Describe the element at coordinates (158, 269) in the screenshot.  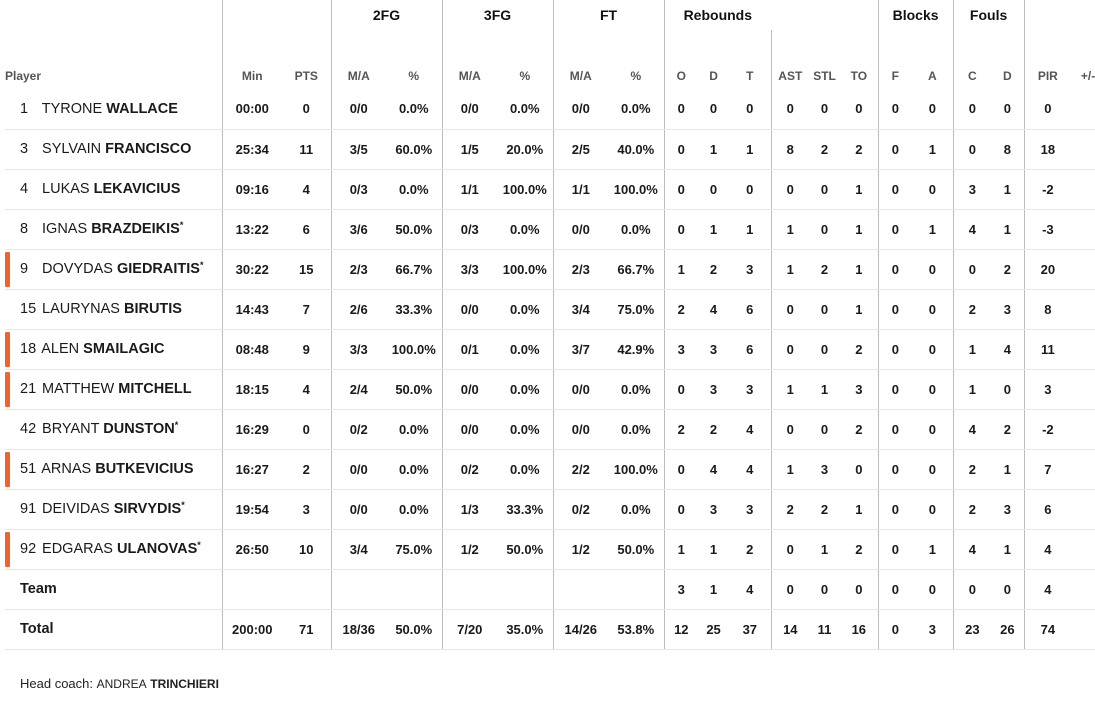
I see `player-last-name: GIEDRAITIS` at that location.